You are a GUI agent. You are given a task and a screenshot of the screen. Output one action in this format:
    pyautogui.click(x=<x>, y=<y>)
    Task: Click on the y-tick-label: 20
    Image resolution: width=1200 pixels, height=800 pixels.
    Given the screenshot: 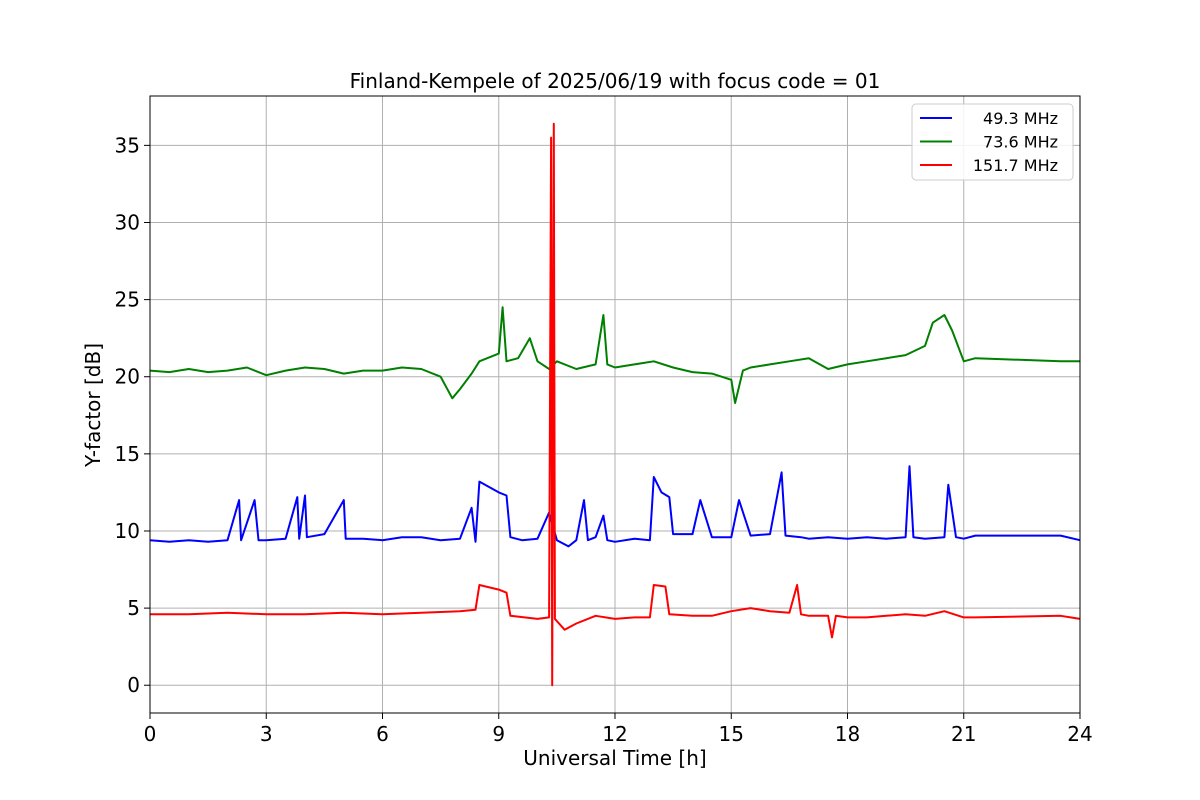 What is the action you would take?
    pyautogui.click(x=127, y=377)
    